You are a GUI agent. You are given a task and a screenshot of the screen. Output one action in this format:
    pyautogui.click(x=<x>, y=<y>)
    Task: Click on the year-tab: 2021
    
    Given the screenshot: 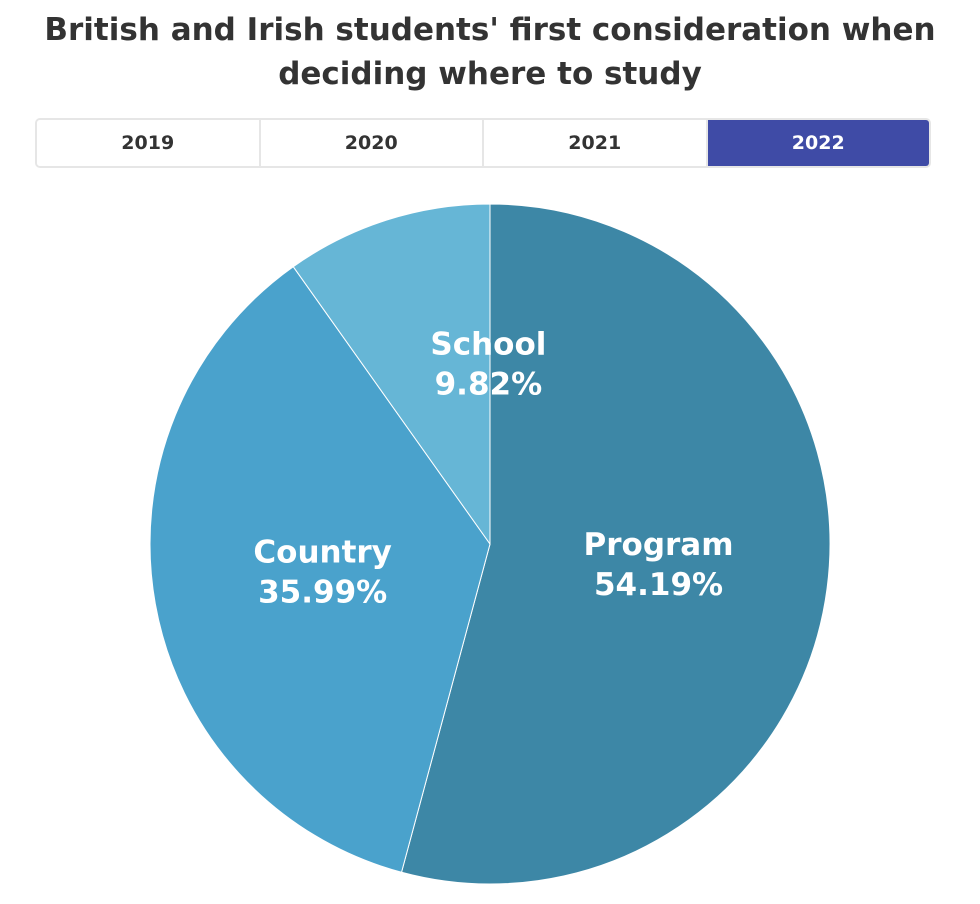 What is the action you would take?
    pyautogui.click(x=596, y=143)
    